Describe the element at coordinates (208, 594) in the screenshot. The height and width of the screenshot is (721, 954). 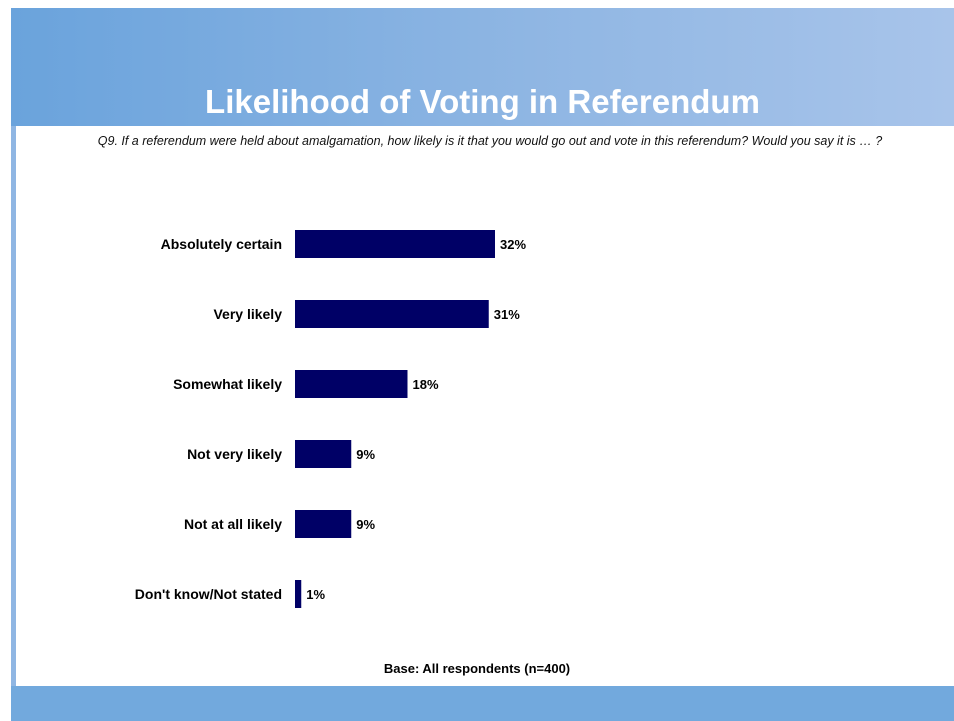
I see `category-label: Don't know/Not stated` at that location.